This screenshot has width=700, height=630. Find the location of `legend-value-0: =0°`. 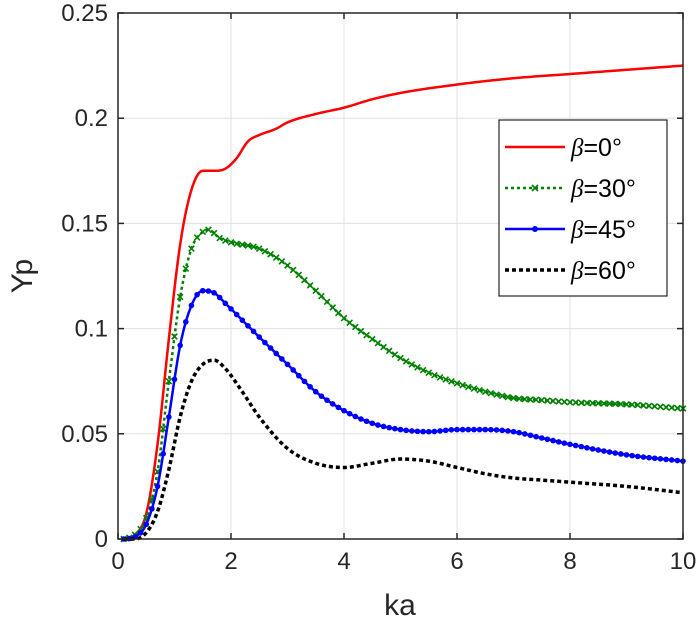

legend-value-0: =0° is located at coordinates (602, 148).